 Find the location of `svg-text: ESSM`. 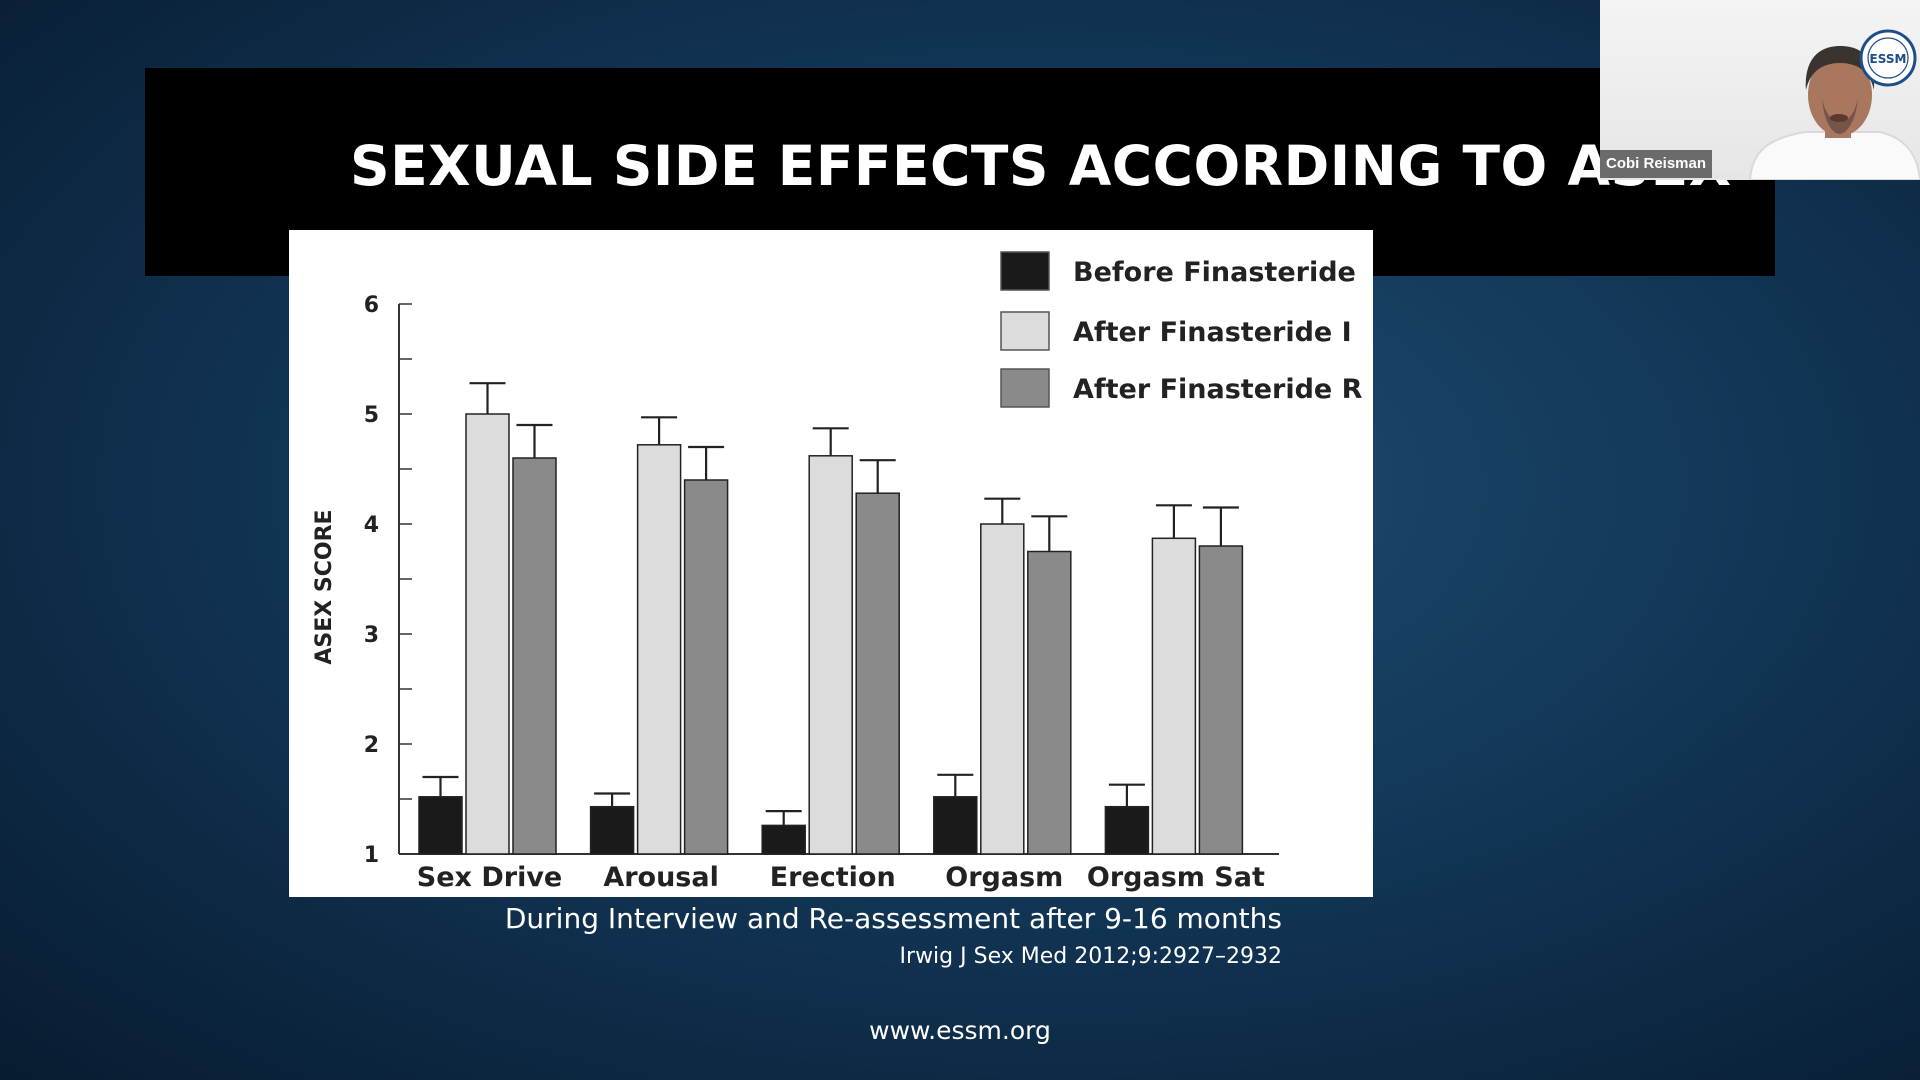

svg-text: ESSM is located at coordinates (1888, 59).